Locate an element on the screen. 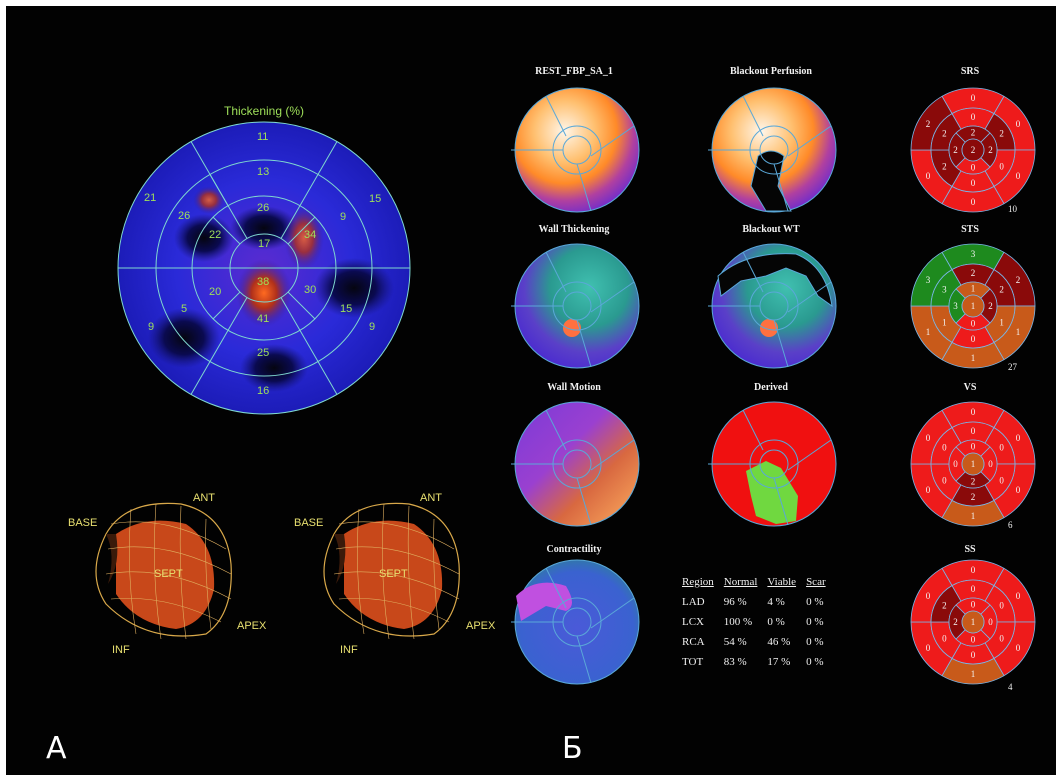  thick-val-8: 34 is located at coordinates (310, 235).